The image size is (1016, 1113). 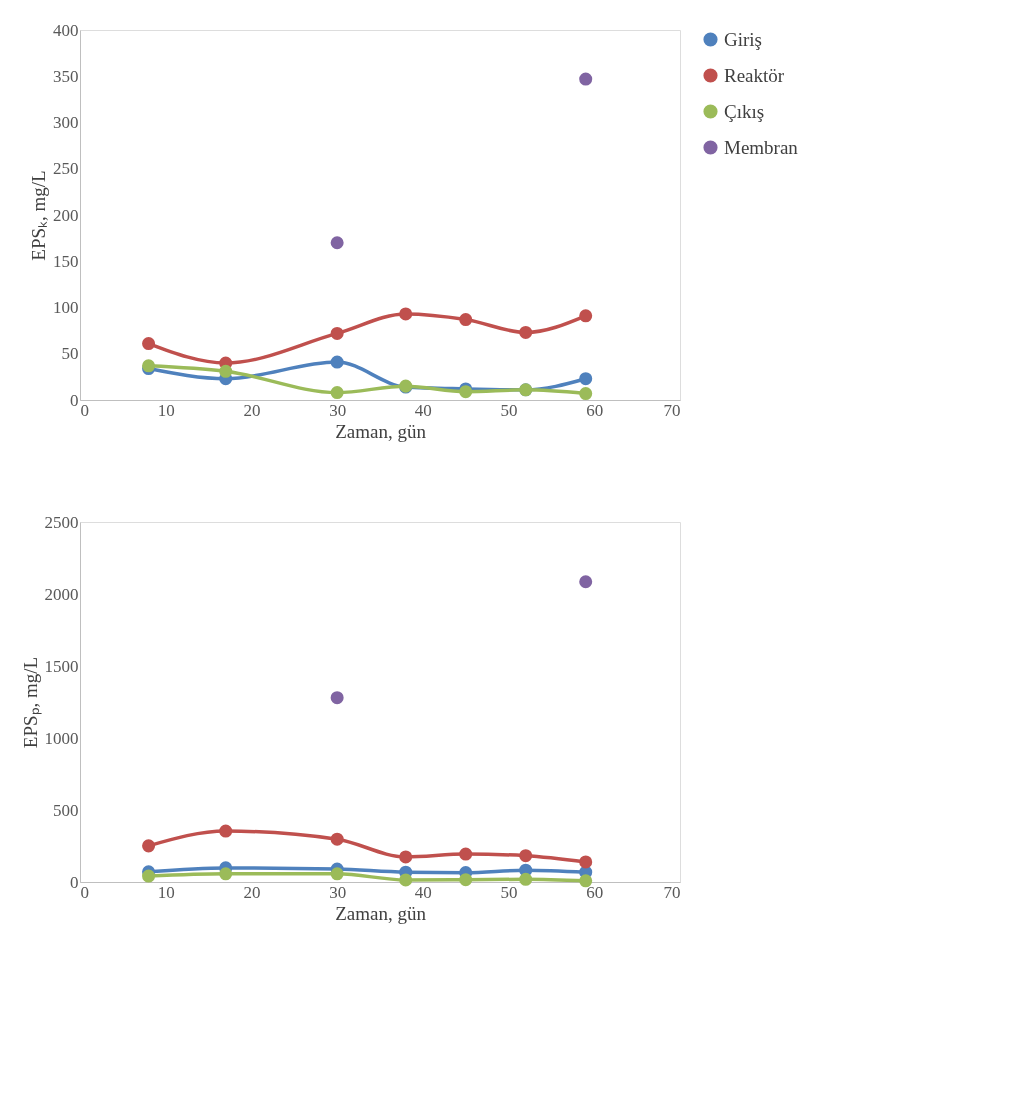 I want to click on y-tick-label: 300, so click(x=66, y=122).